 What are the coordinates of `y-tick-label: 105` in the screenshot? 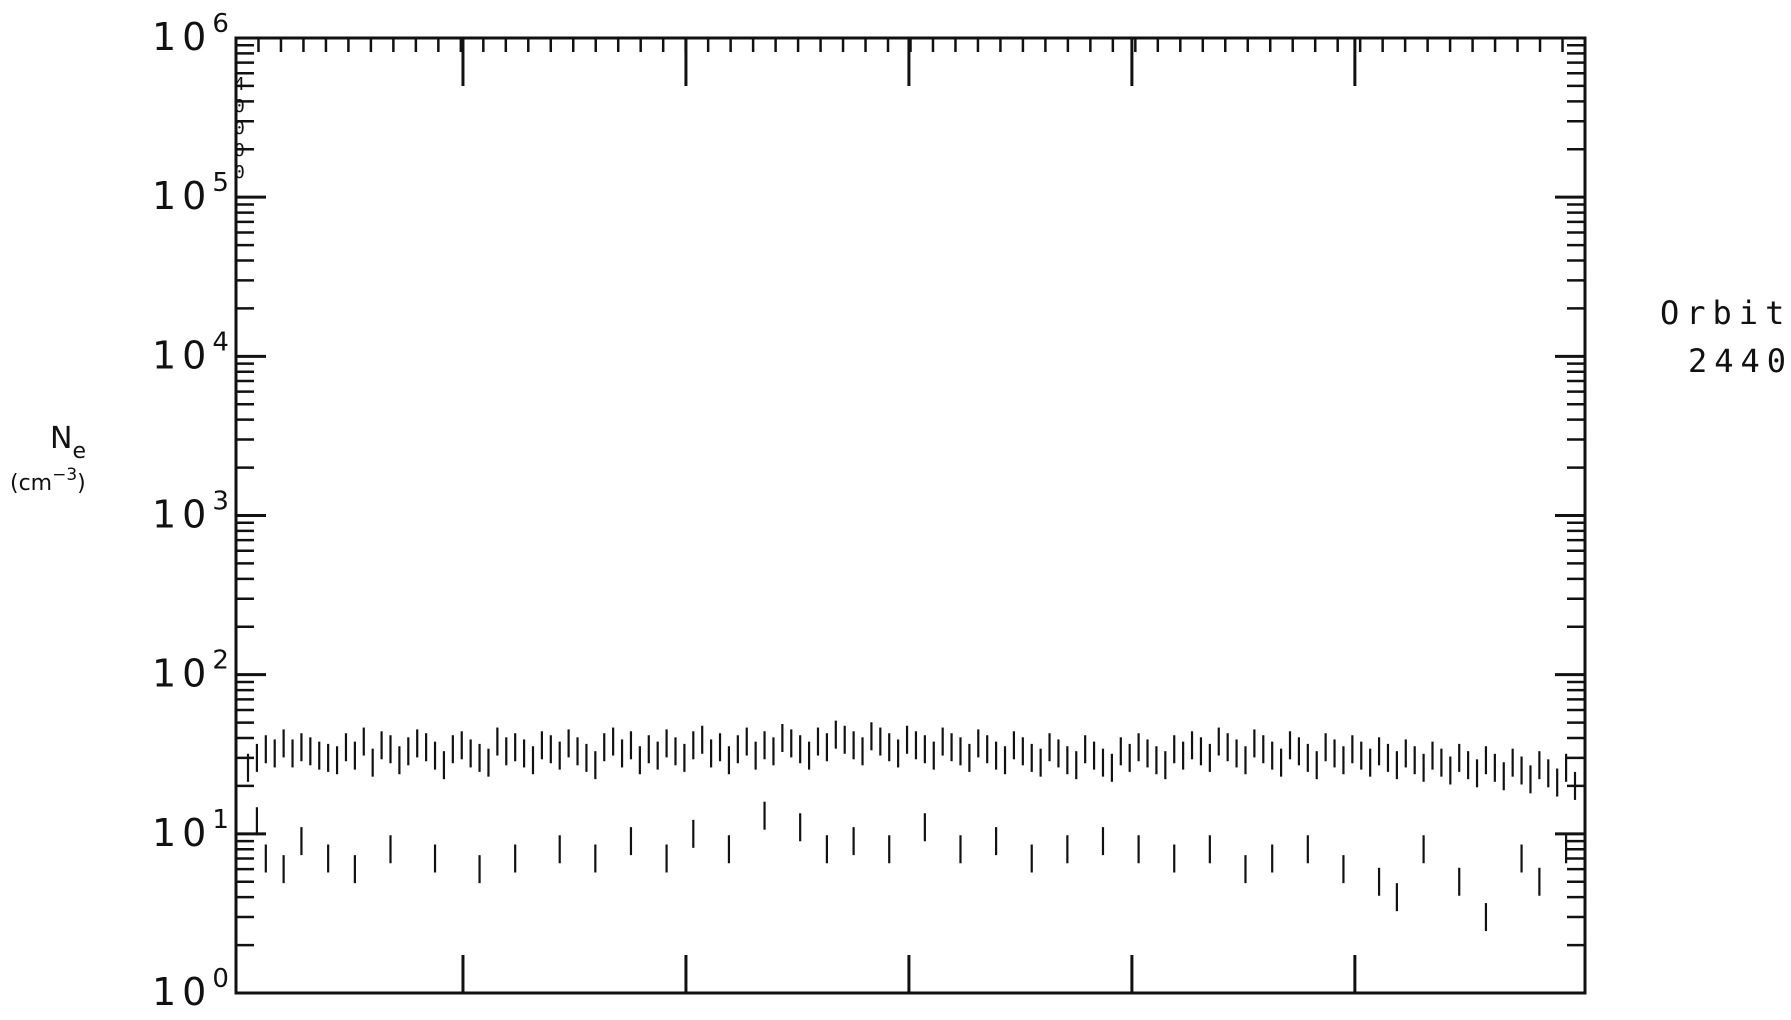 It's located at (193, 193).